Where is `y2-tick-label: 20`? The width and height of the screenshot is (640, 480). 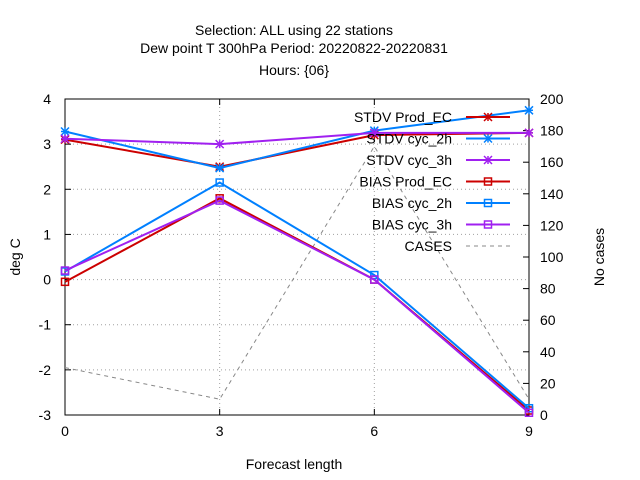 y2-tick-label: 20 is located at coordinates (548, 383).